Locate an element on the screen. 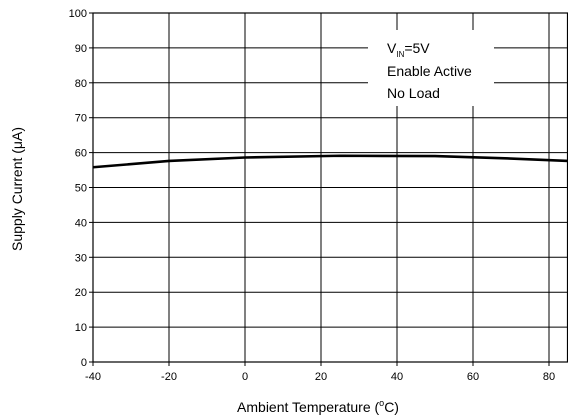 The width and height of the screenshot is (568, 419). y-tick-label-0: 0 is located at coordinates (84, 363).